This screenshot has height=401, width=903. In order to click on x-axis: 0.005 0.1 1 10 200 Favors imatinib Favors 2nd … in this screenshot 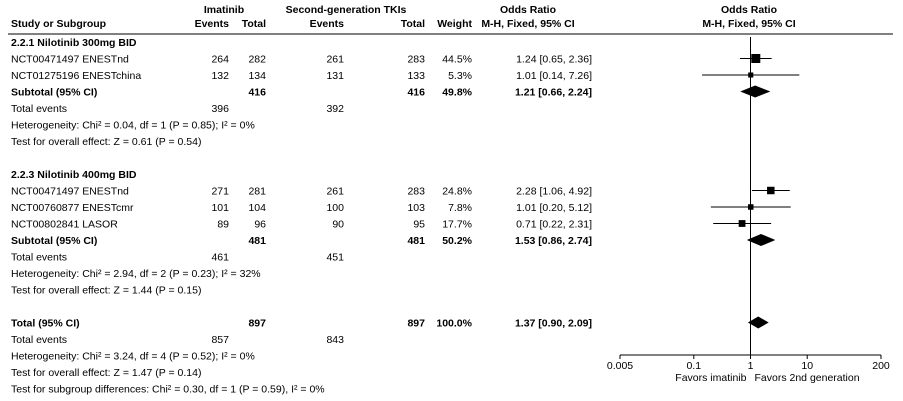, I will do `click(748, 369)`.